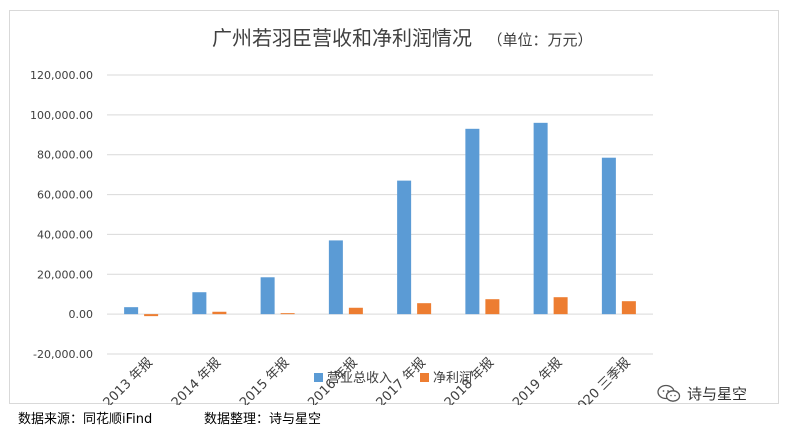  I want to click on x-tick-label: 2020 三季报, so click(601, 380).